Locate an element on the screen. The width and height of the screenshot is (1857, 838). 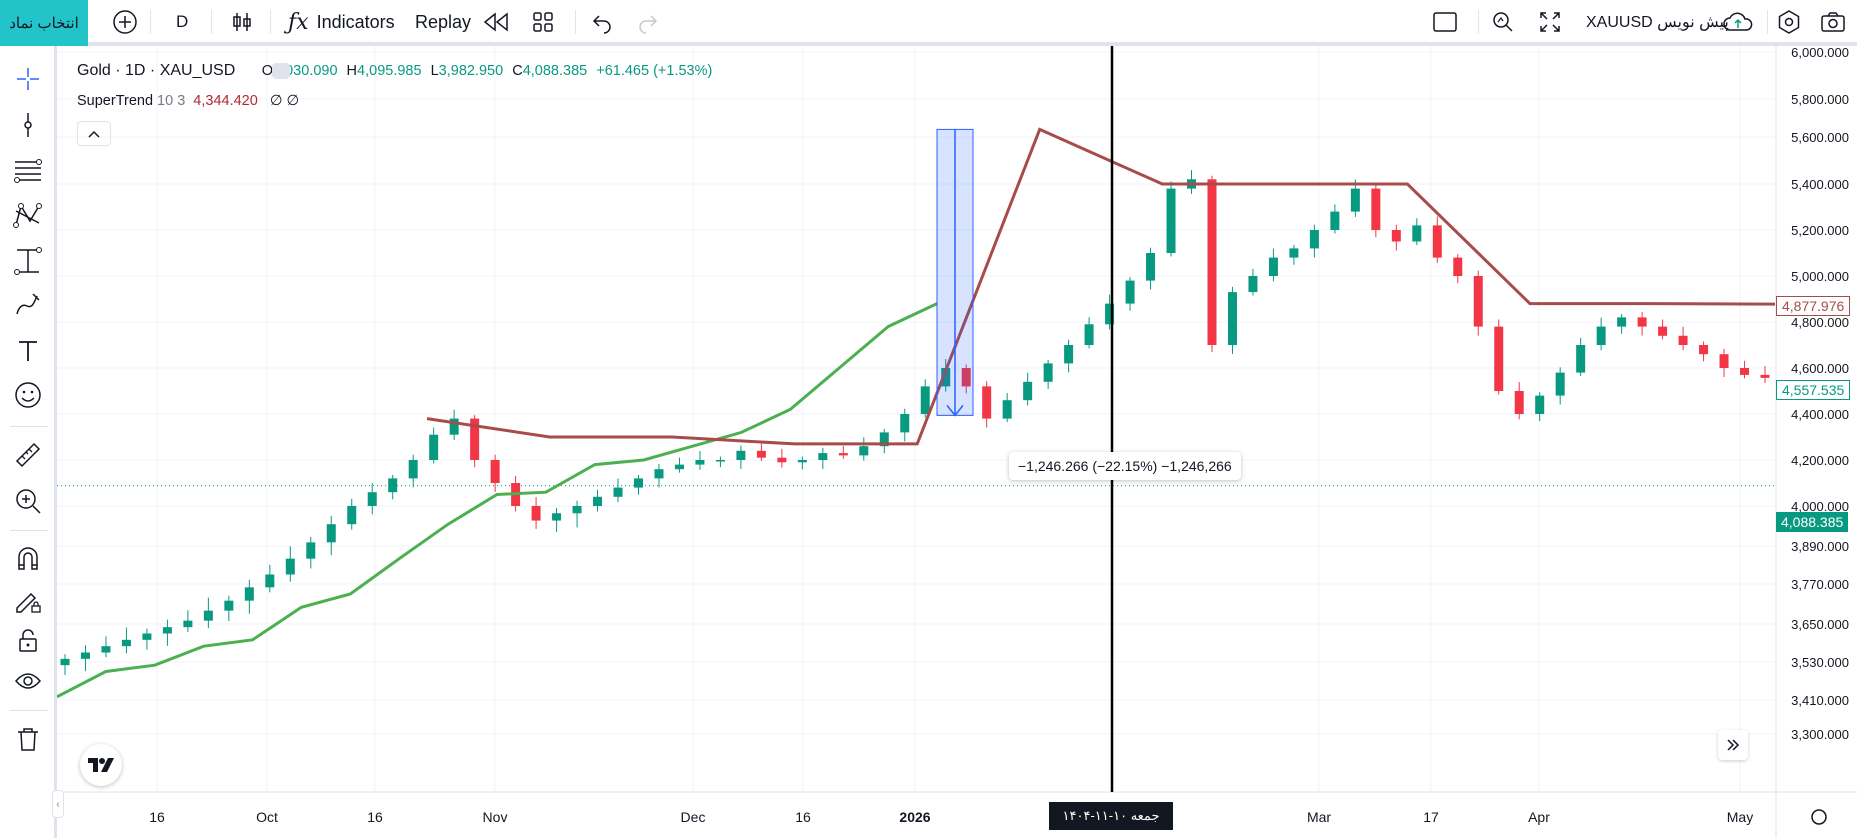
double-chevron-right-icon is located at coordinates (1733, 745).